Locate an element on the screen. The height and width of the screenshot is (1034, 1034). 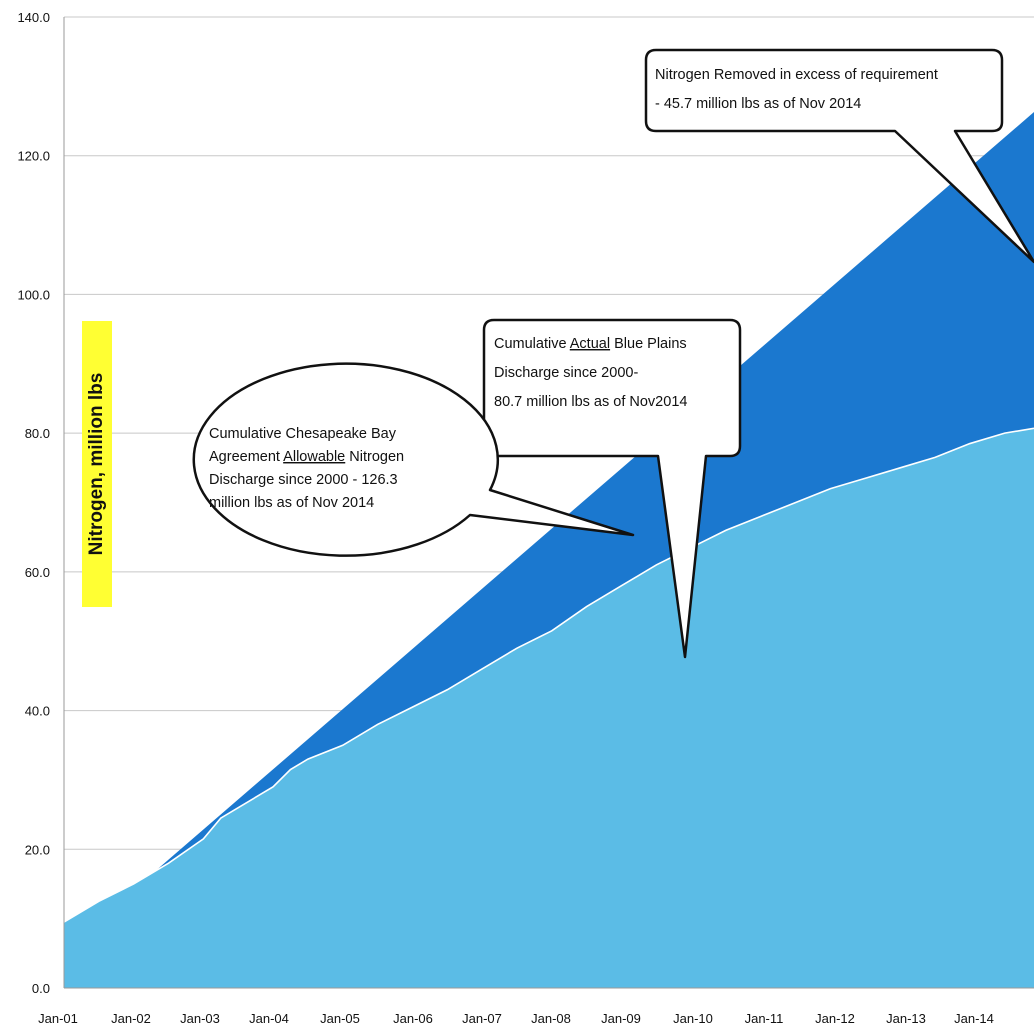
x-tick-label: Jan-11 is located at coordinates (764, 1018).